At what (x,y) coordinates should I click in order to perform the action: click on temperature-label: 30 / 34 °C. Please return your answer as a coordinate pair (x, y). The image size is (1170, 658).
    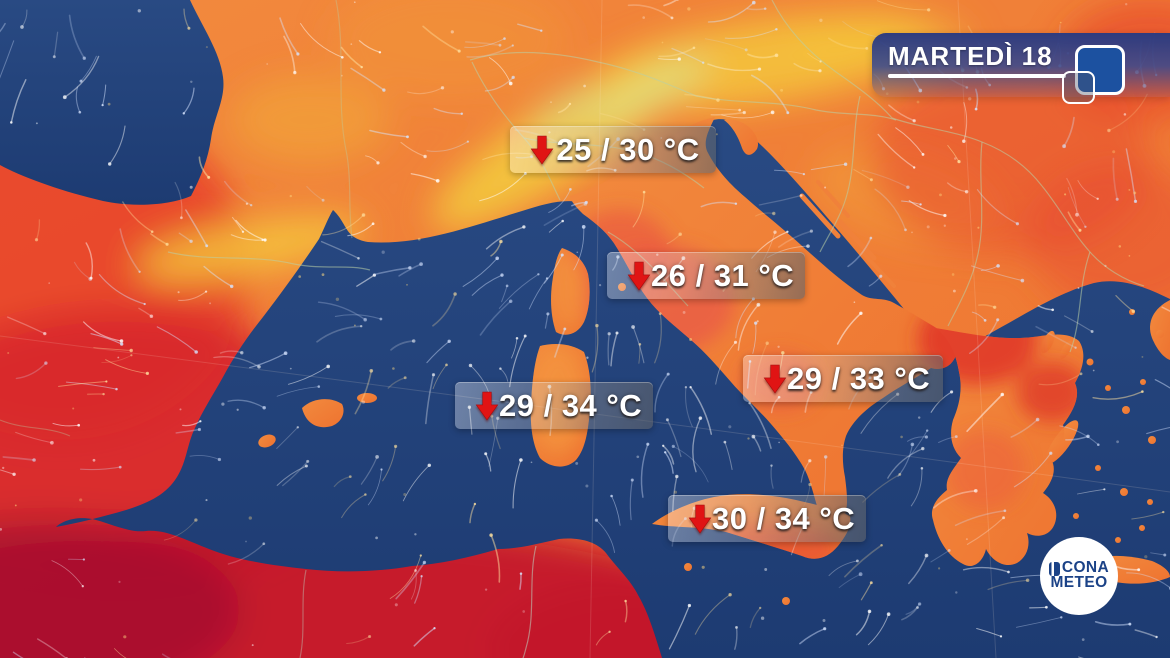
    Looking at the image, I should click on (767, 518).